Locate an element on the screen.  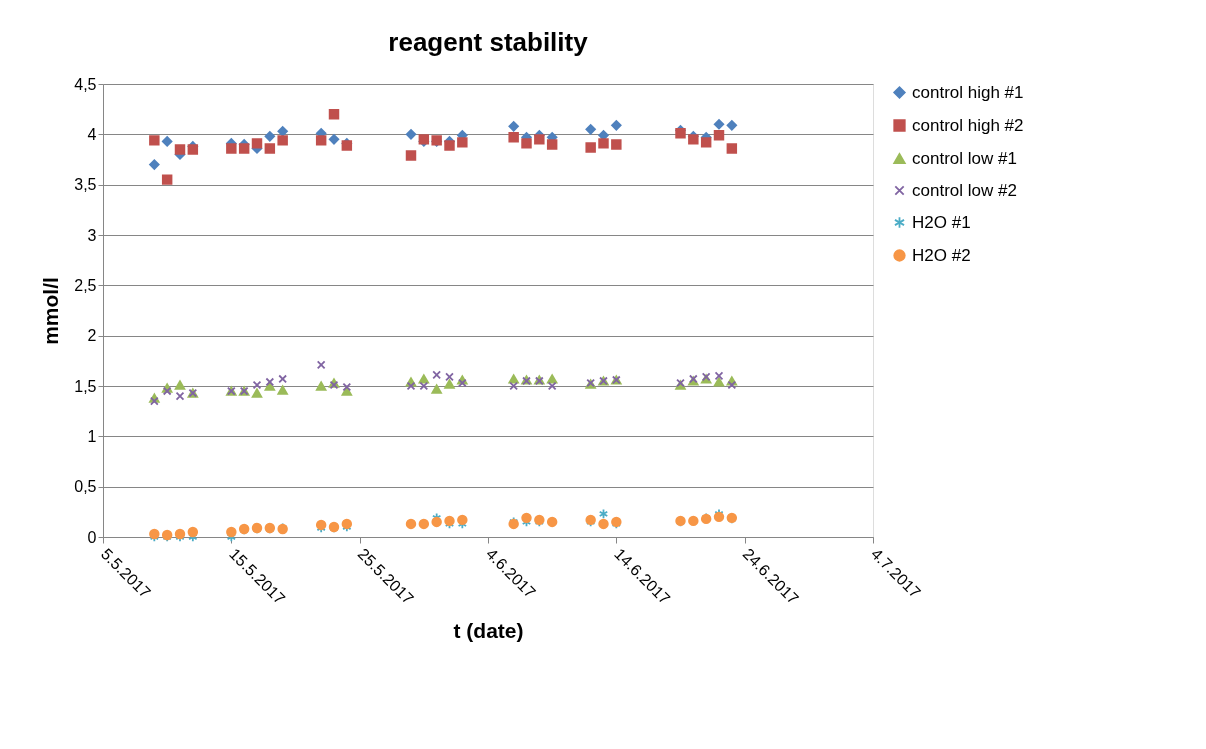
y-tick-label: 4 is located at coordinates (92, 134).